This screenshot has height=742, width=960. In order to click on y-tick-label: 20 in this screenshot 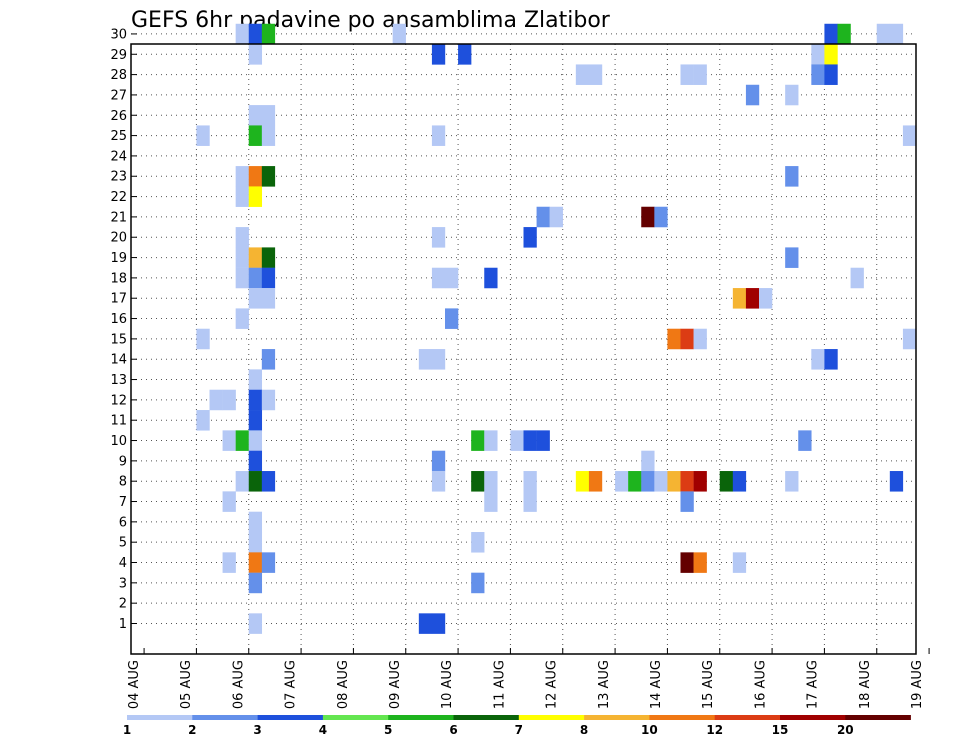, I will do `click(118, 238)`.